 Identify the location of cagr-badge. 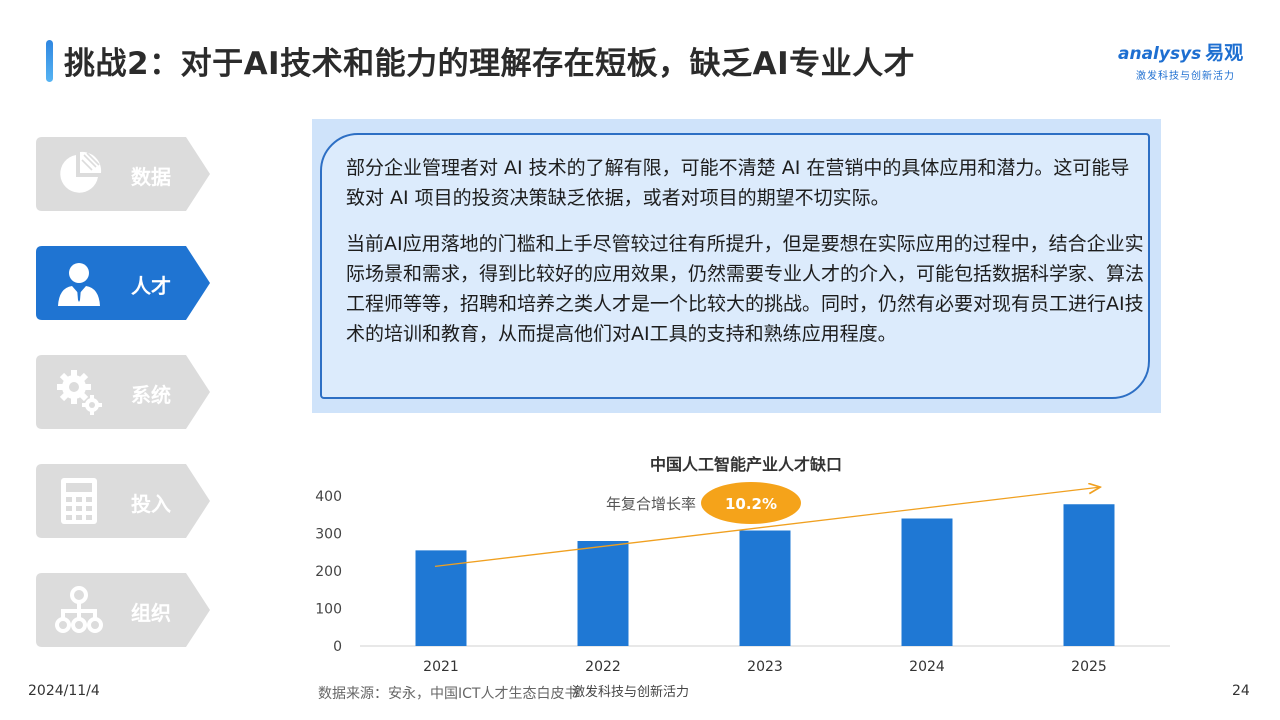
(751, 503).